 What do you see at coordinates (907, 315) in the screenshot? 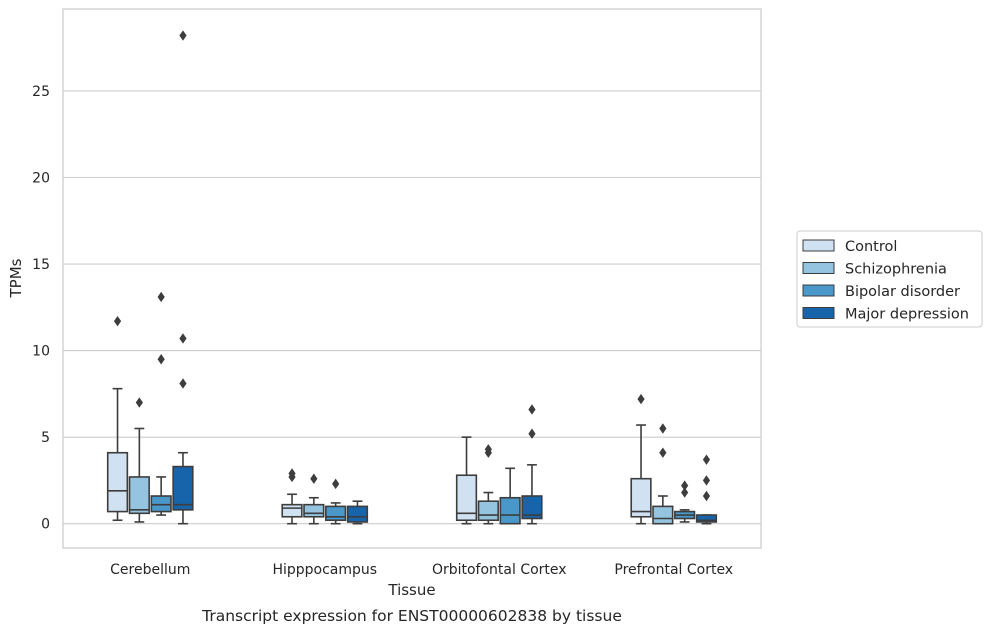
I see `legend-label: Major depression` at bounding box center [907, 315].